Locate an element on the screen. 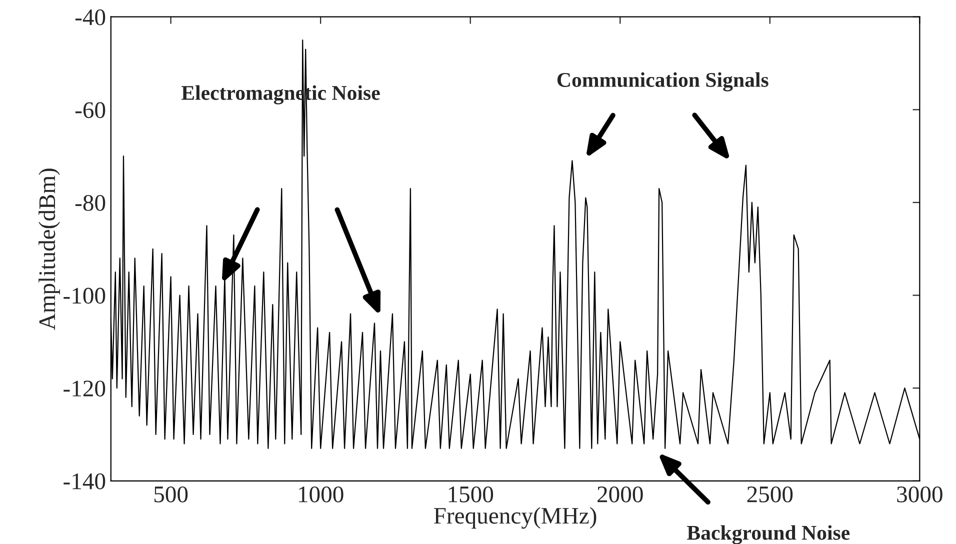 The height and width of the screenshot is (544, 956). x-tick-label: 1500 is located at coordinates (471, 494).